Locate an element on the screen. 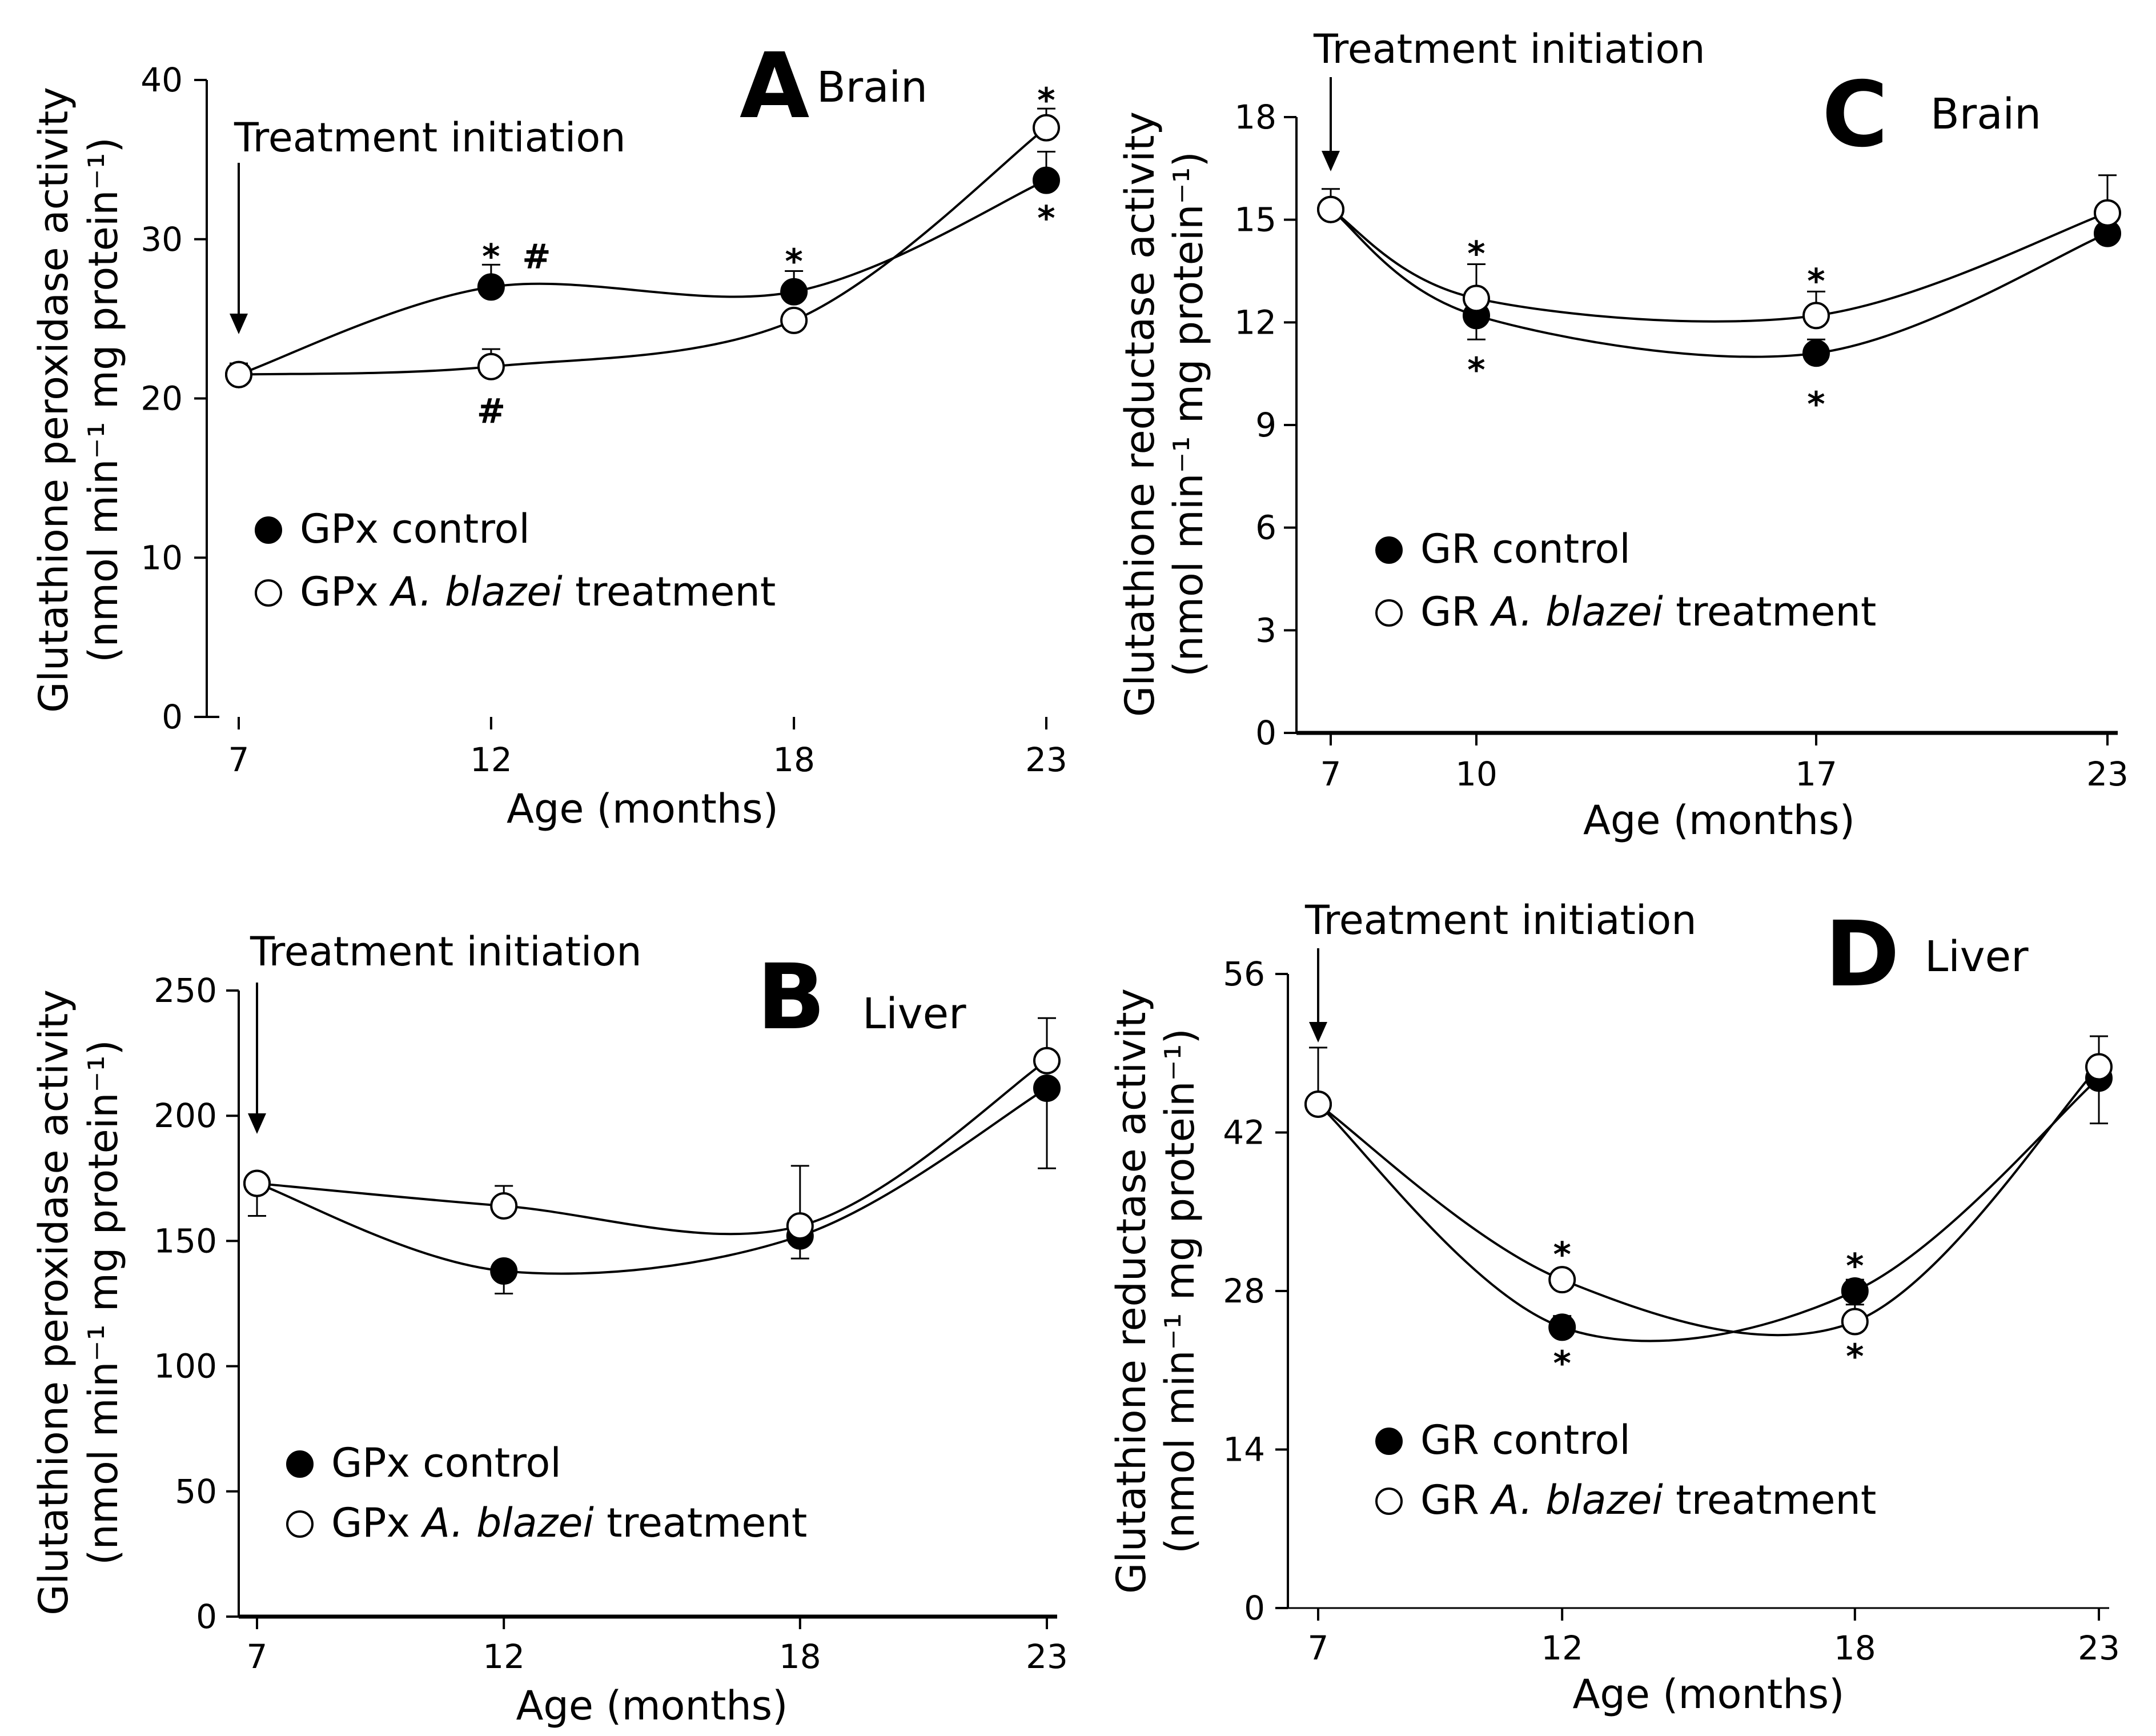  y-axis-unit: (nmol min⁻¹ mg protein⁻¹) is located at coordinates (103, 1302).